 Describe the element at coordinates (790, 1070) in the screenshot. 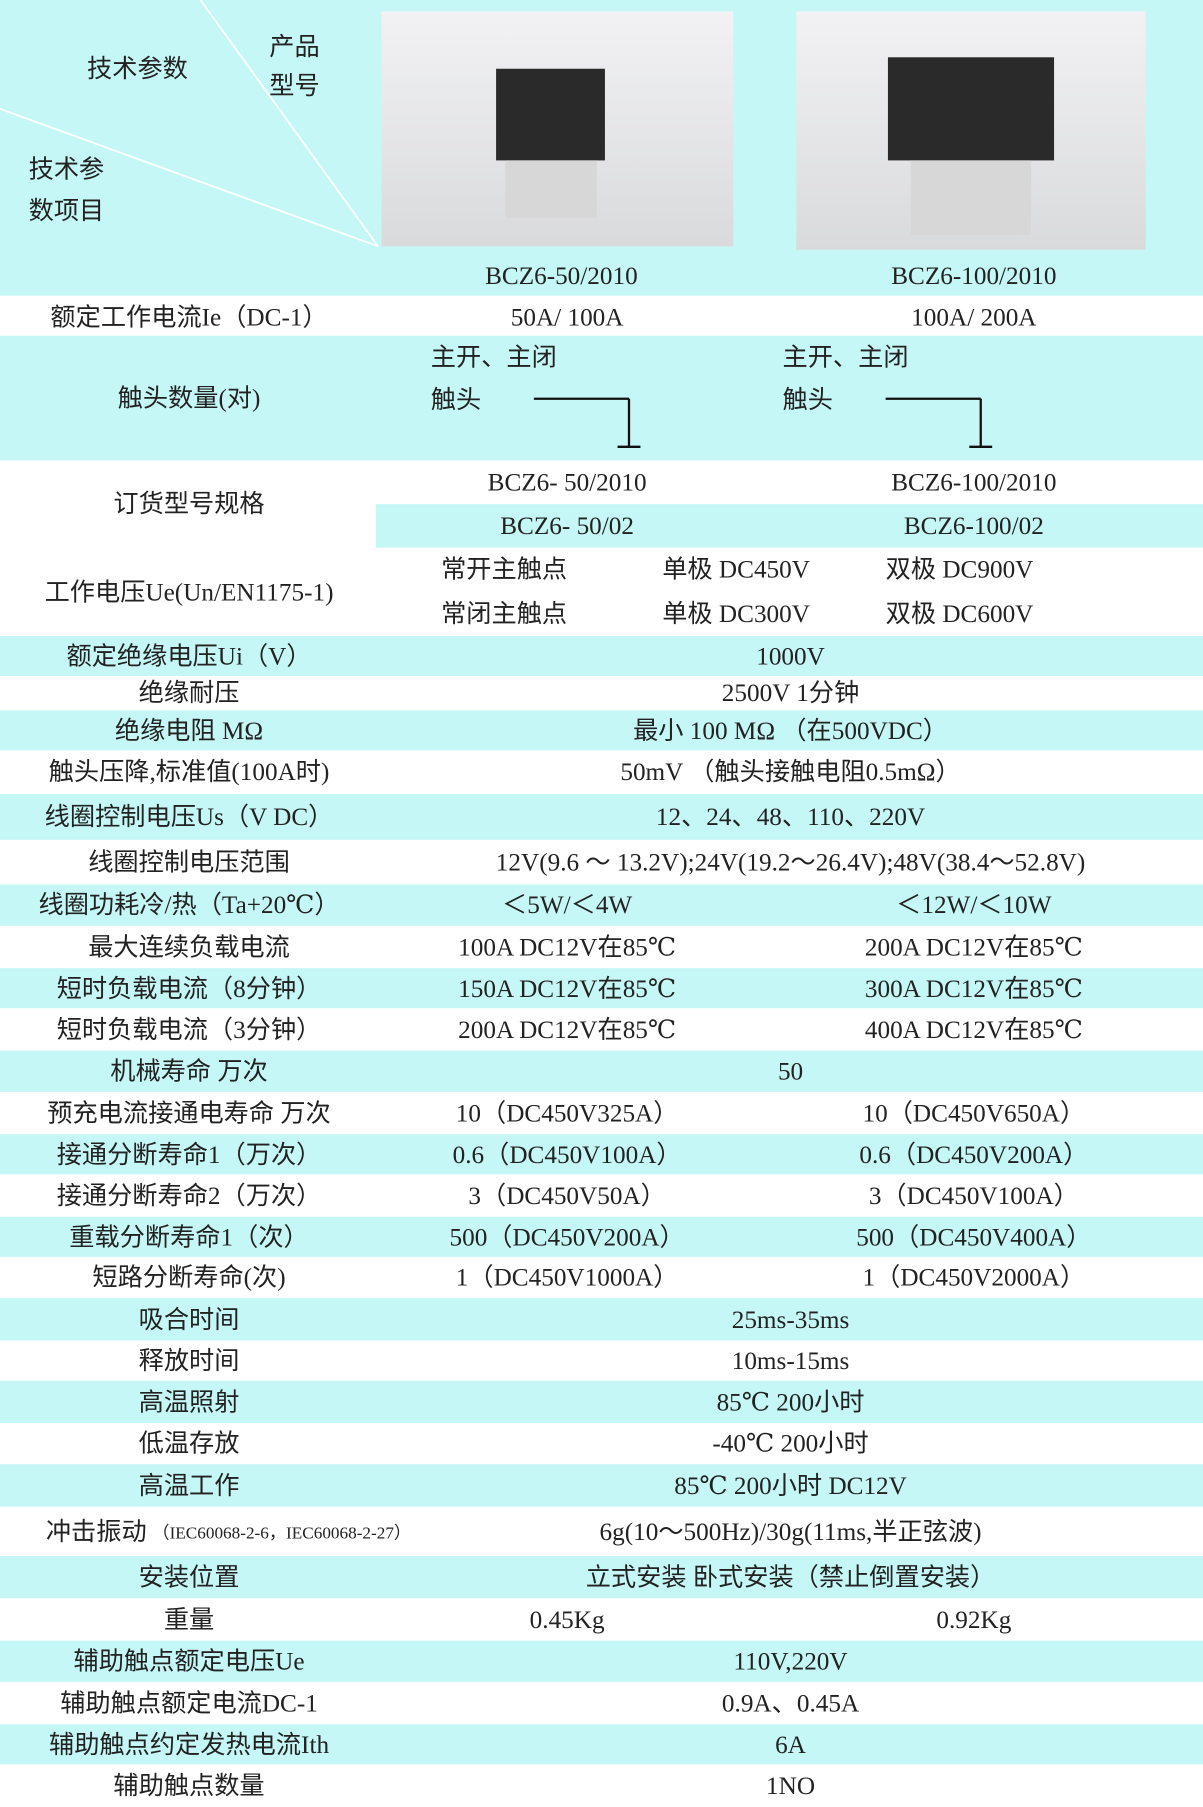

I see `cell-value: 50` at that location.